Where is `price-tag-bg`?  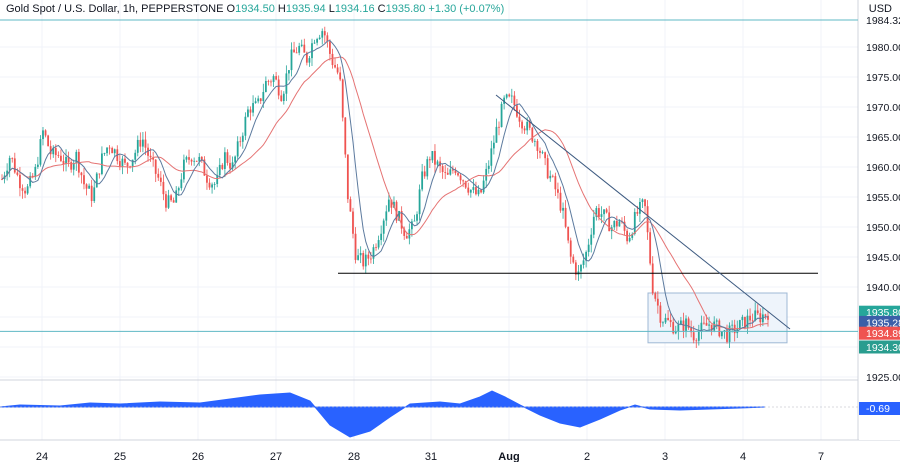 price-tag-bg is located at coordinates (879, 347).